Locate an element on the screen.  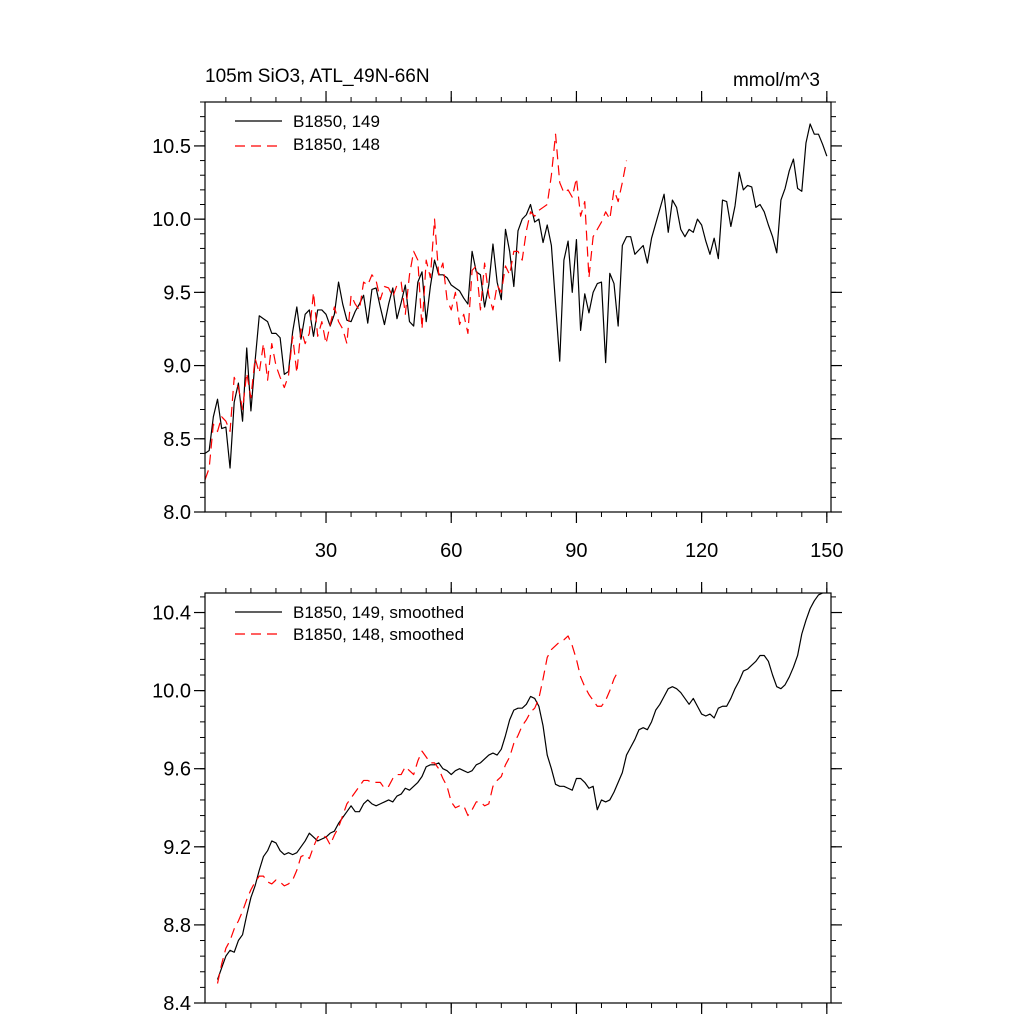
y-tick-label: 8.8 is located at coordinates (177, 926).